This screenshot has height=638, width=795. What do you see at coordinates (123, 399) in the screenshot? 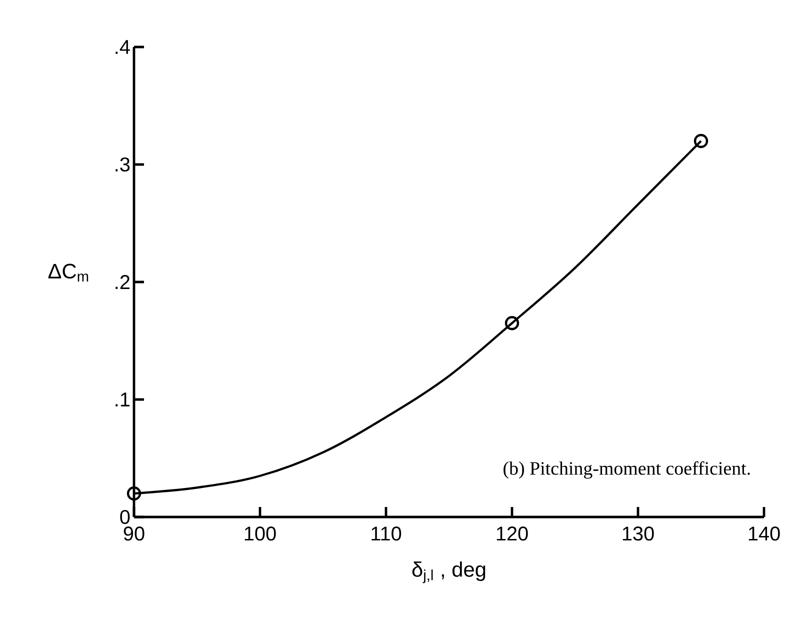
I see `y-tick-label: .1` at bounding box center [123, 399].